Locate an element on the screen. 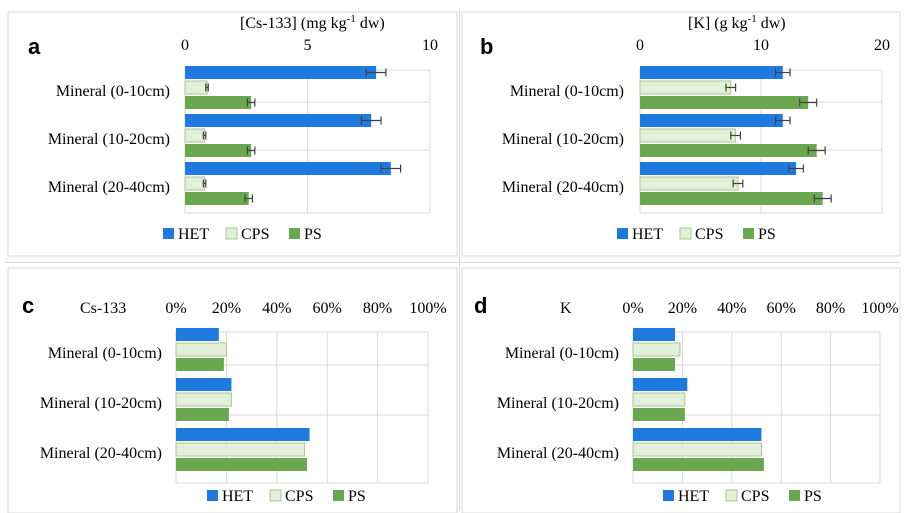 The width and height of the screenshot is (905, 513). chart-title: K is located at coordinates (566, 308).